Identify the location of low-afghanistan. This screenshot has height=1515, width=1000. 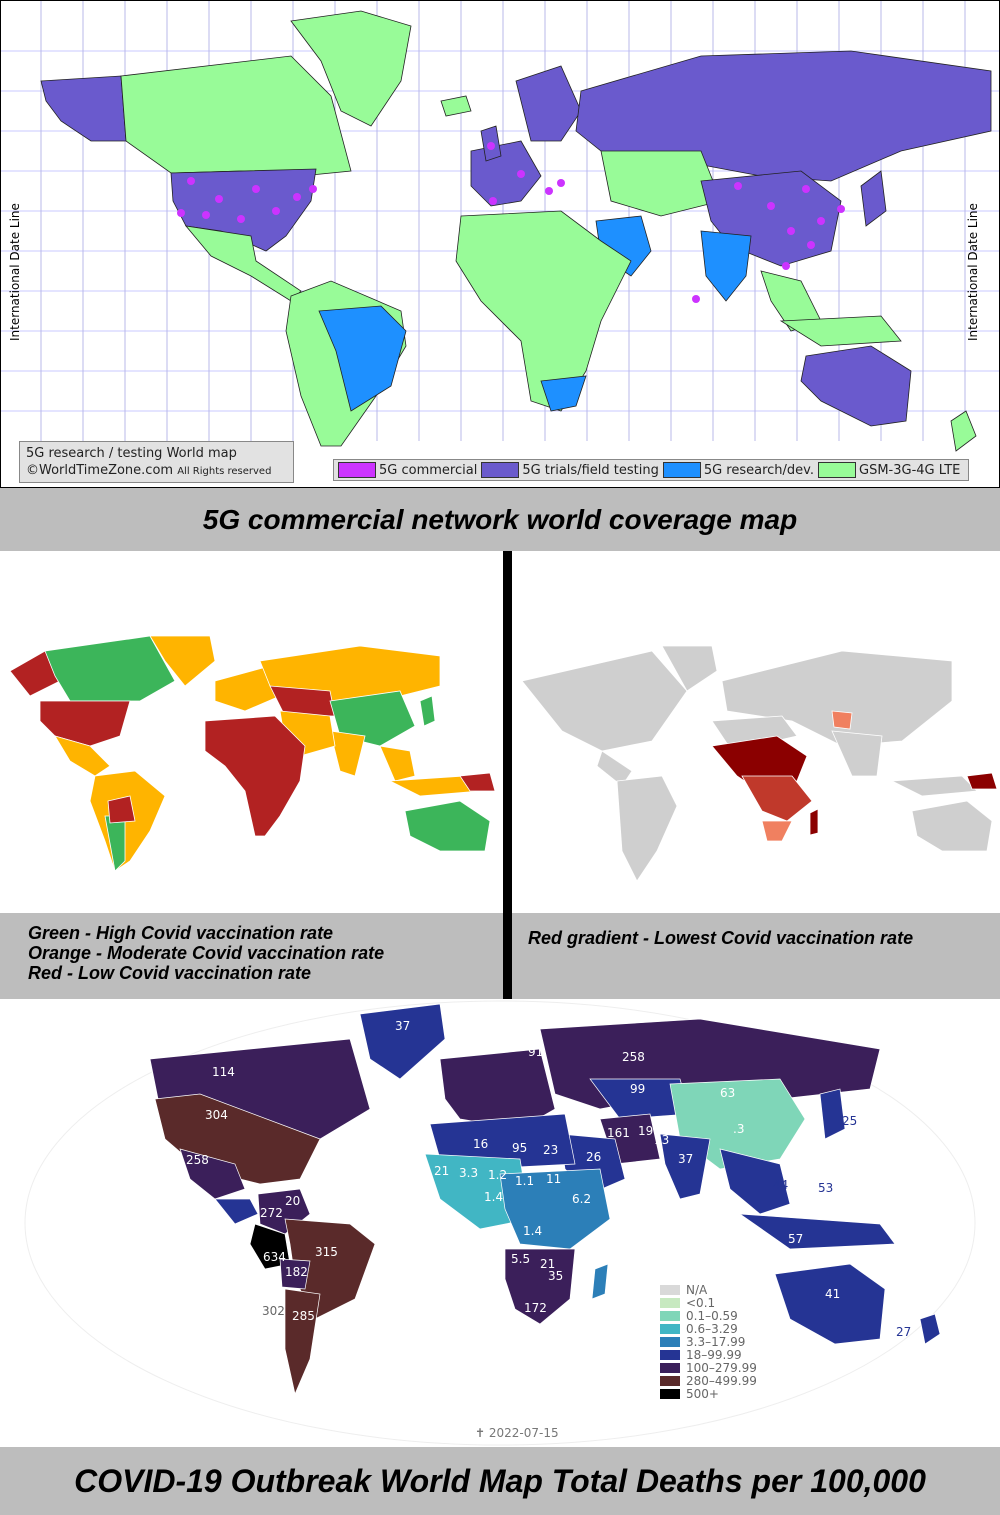
(842, 720).